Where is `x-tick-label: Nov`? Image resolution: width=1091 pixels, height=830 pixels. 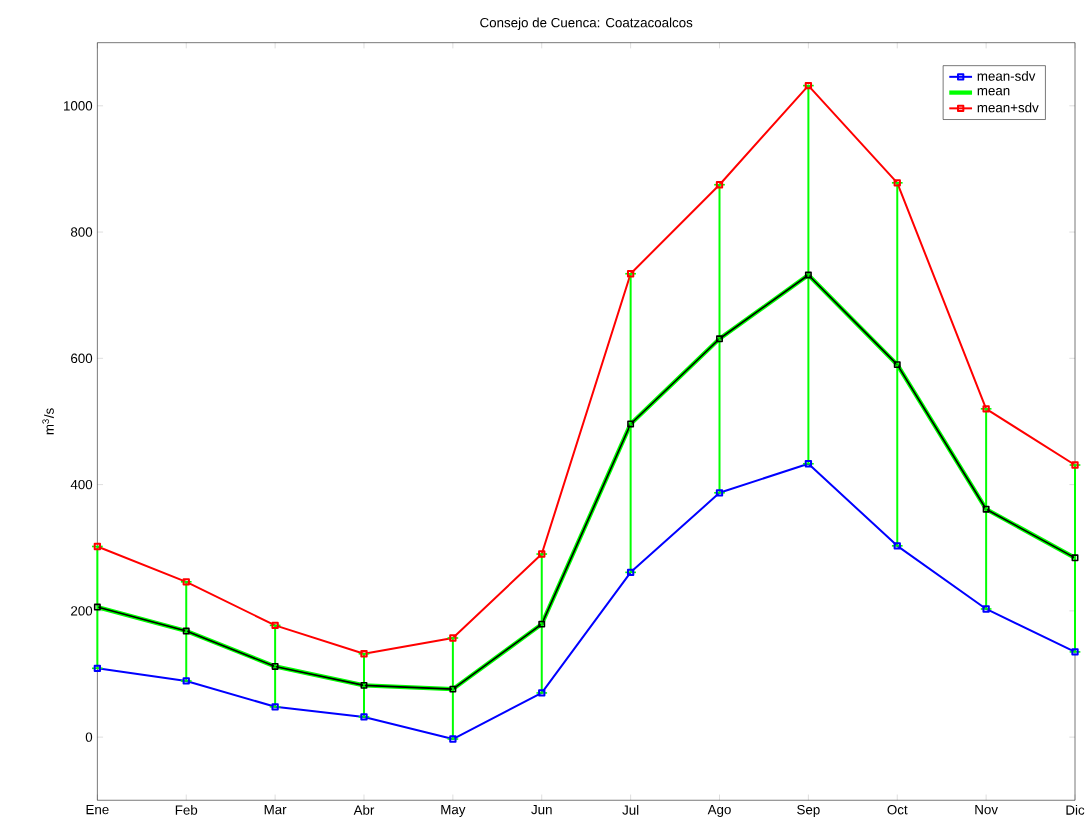
x-tick-label: Nov is located at coordinates (986, 810).